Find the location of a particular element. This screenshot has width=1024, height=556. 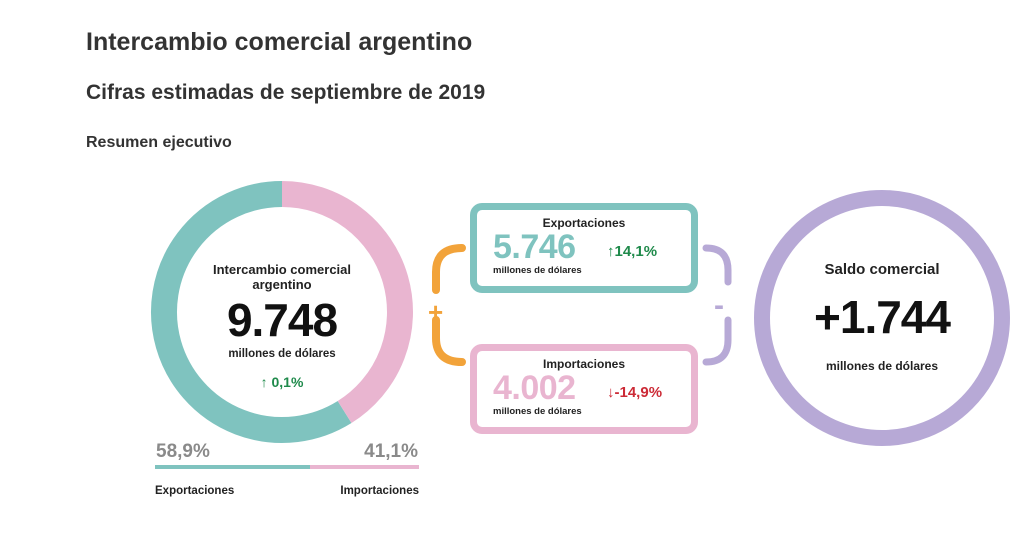

exports-share-value: 58,9% is located at coordinates (183, 451).